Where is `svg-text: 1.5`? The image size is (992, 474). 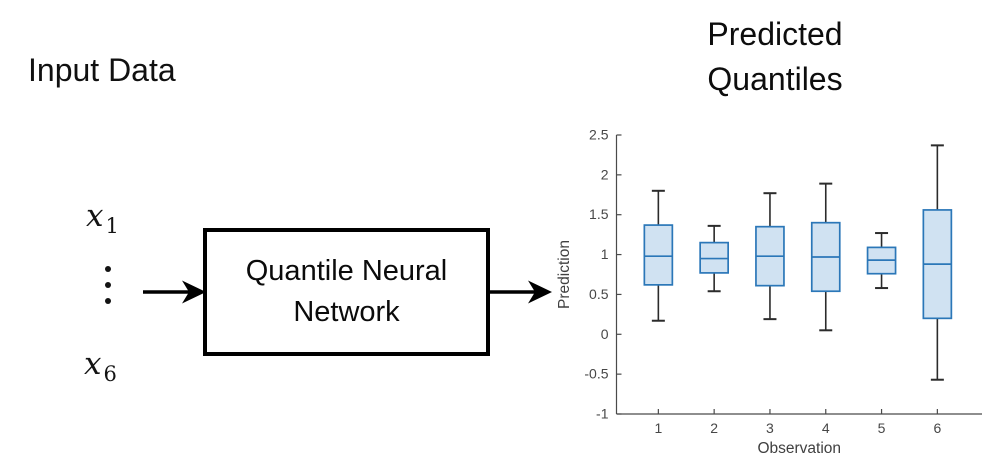
svg-text: 1.5 is located at coordinates (599, 214).